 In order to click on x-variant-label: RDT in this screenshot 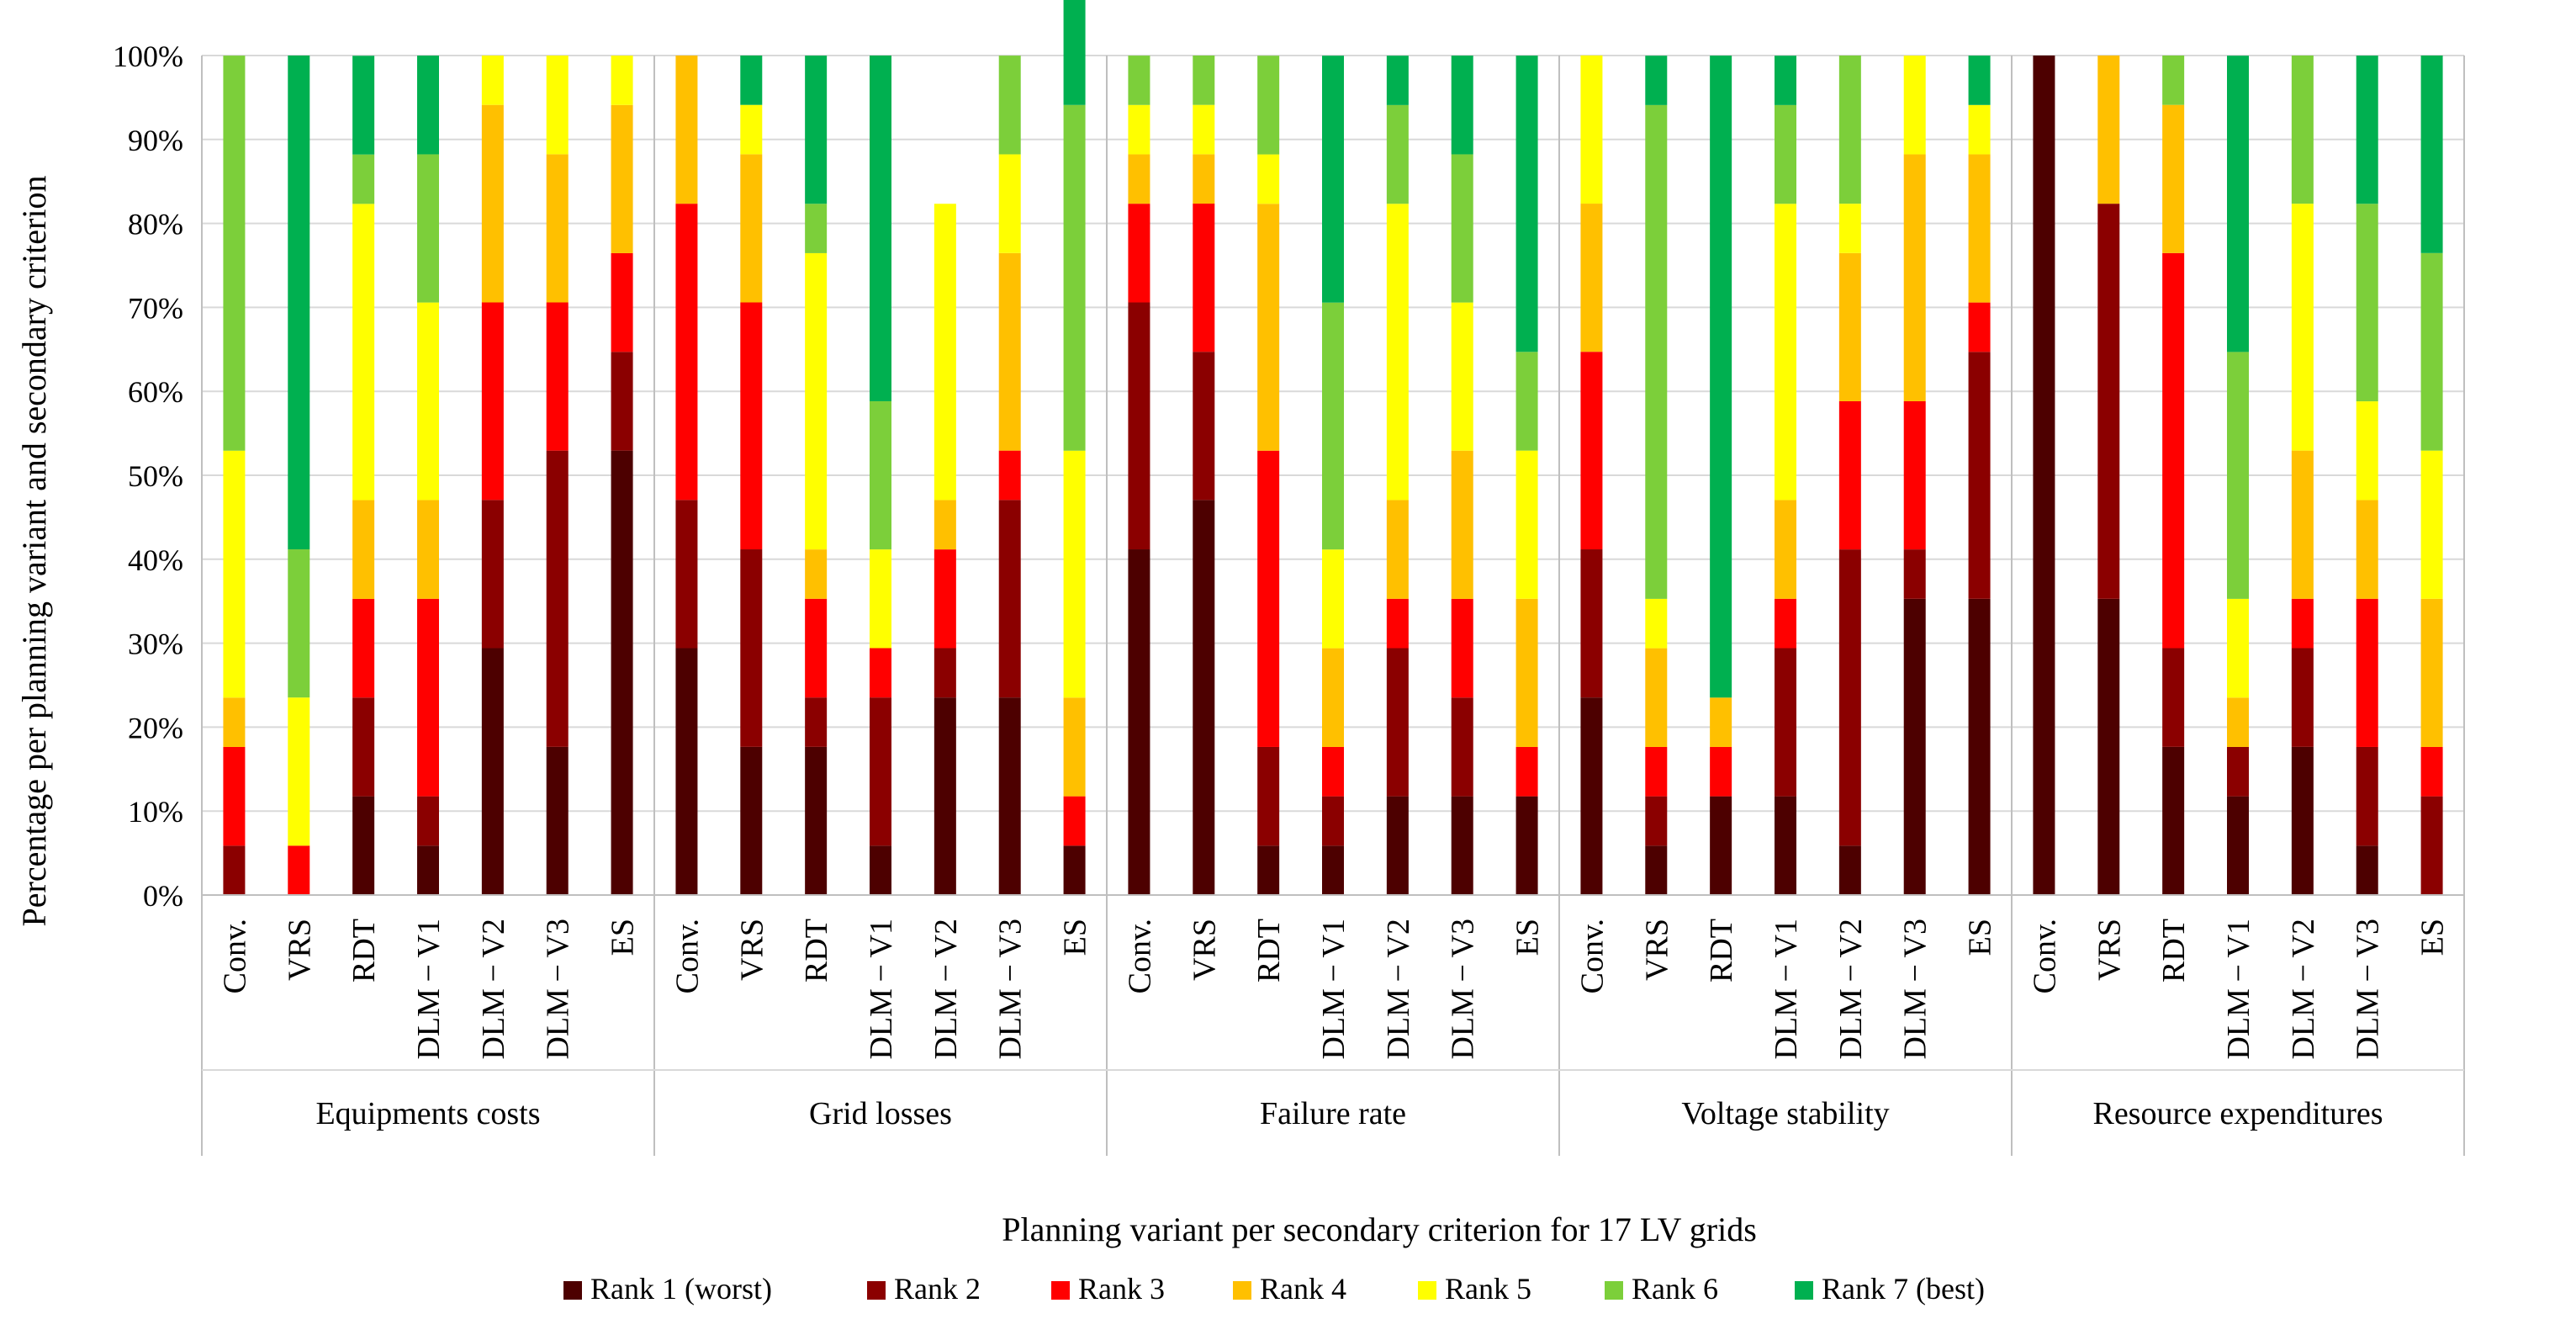, I will do `click(2174, 951)`.